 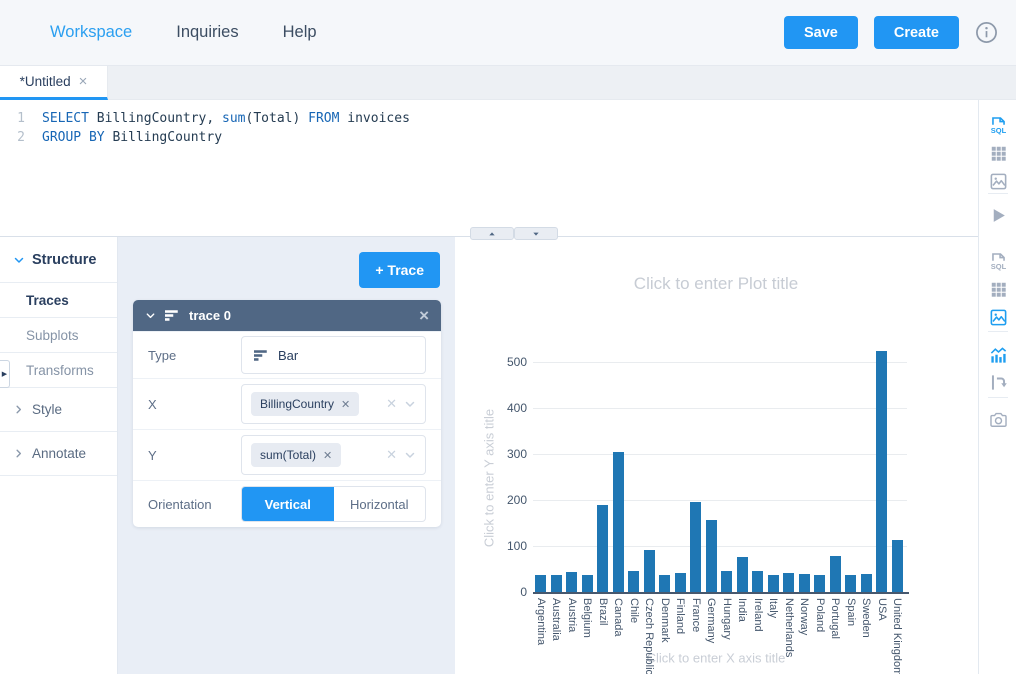 I want to click on svg-text: SQL, so click(x=998, y=266).